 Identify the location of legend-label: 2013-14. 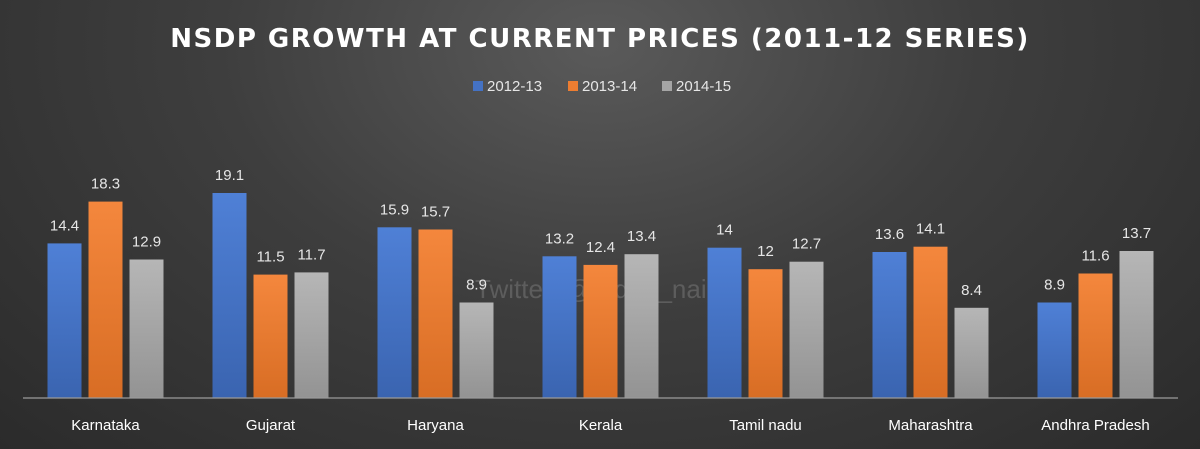
(609, 86).